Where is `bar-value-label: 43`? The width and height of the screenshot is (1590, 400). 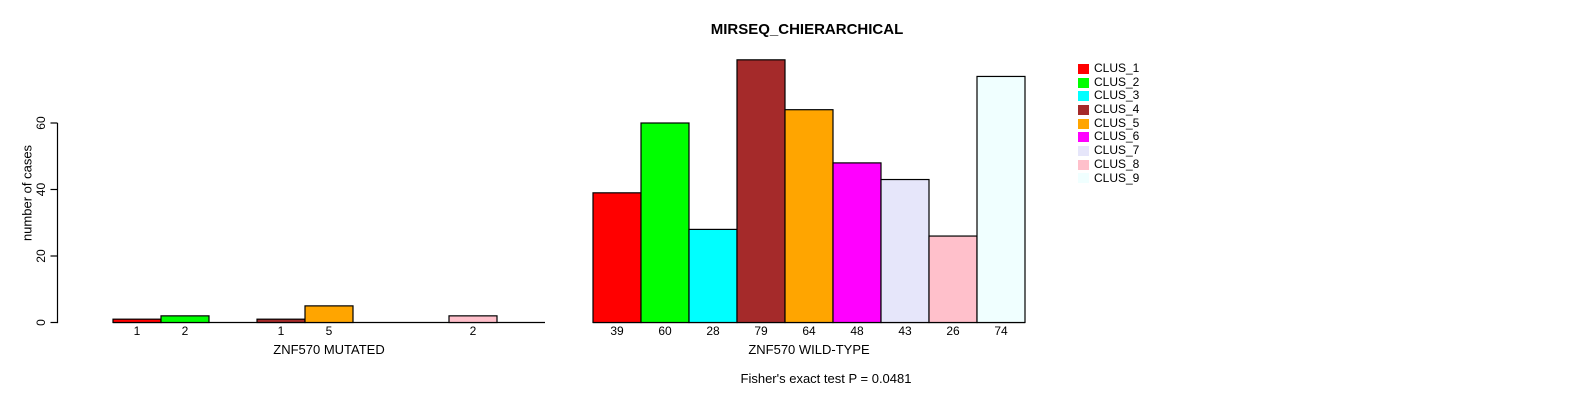
bar-value-label: 43 is located at coordinates (905, 331).